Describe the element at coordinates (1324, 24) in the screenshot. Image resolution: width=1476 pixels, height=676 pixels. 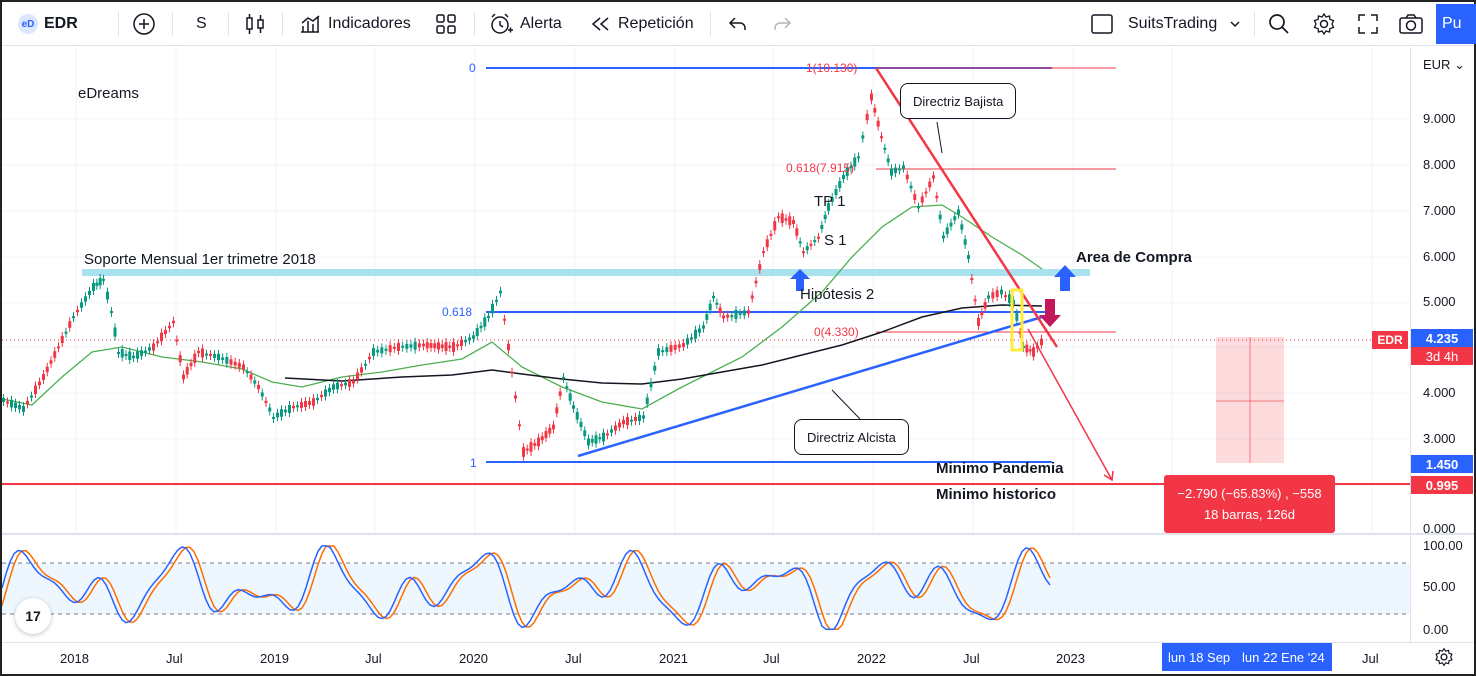
I see `settings-button` at that location.